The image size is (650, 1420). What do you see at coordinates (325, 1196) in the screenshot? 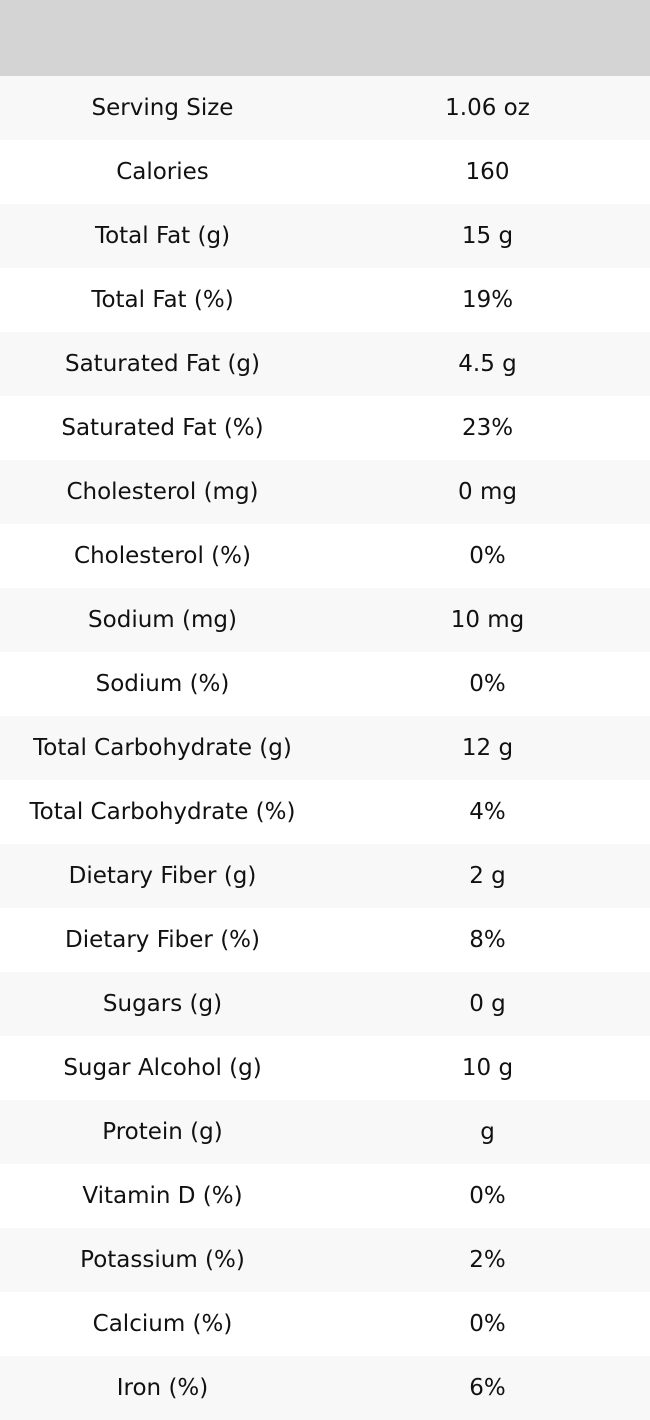
I see `table-row: Vitamin D (%) 0%` at bounding box center [325, 1196].